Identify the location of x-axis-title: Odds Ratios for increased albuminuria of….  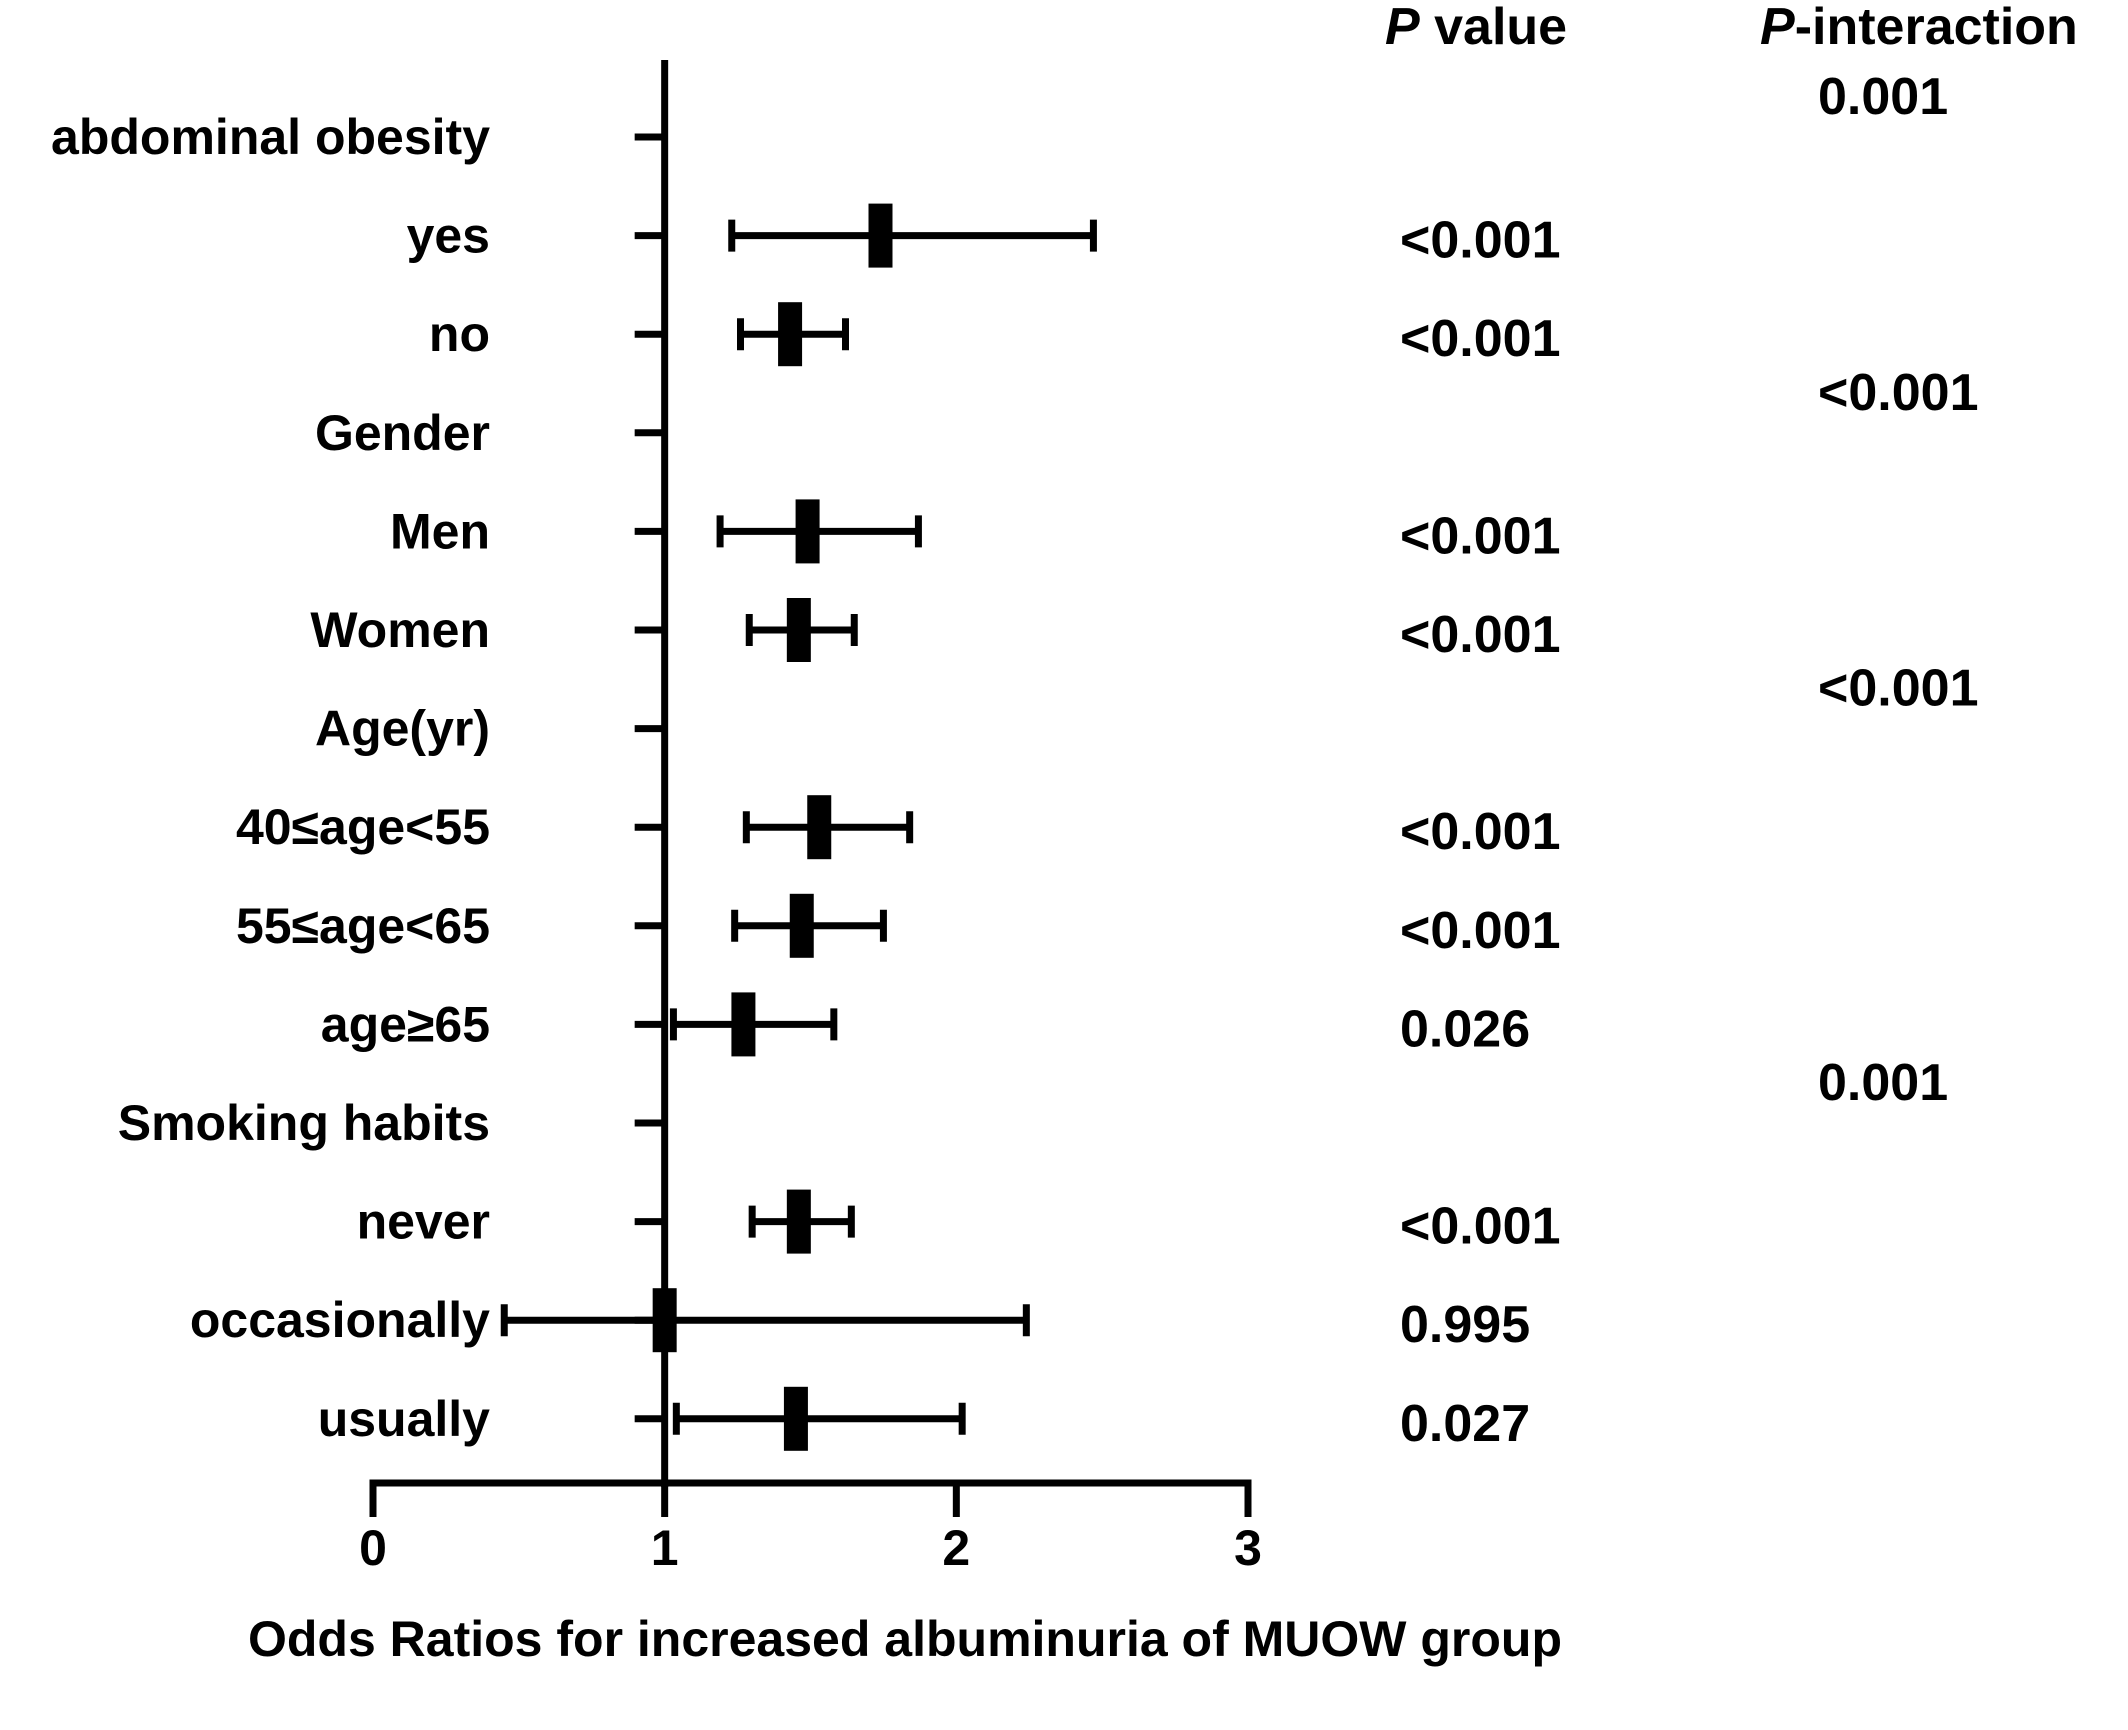
(905, 1639).